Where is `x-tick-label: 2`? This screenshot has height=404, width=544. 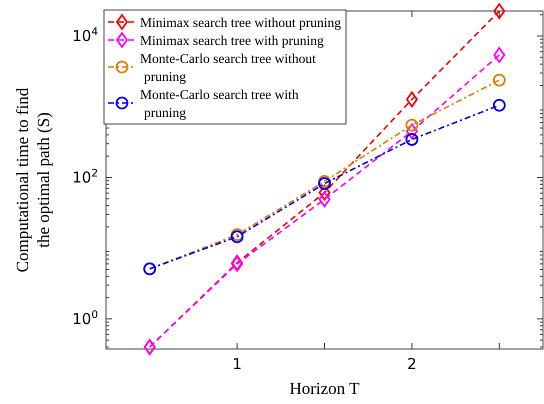 x-tick-label: 2 is located at coordinates (412, 364).